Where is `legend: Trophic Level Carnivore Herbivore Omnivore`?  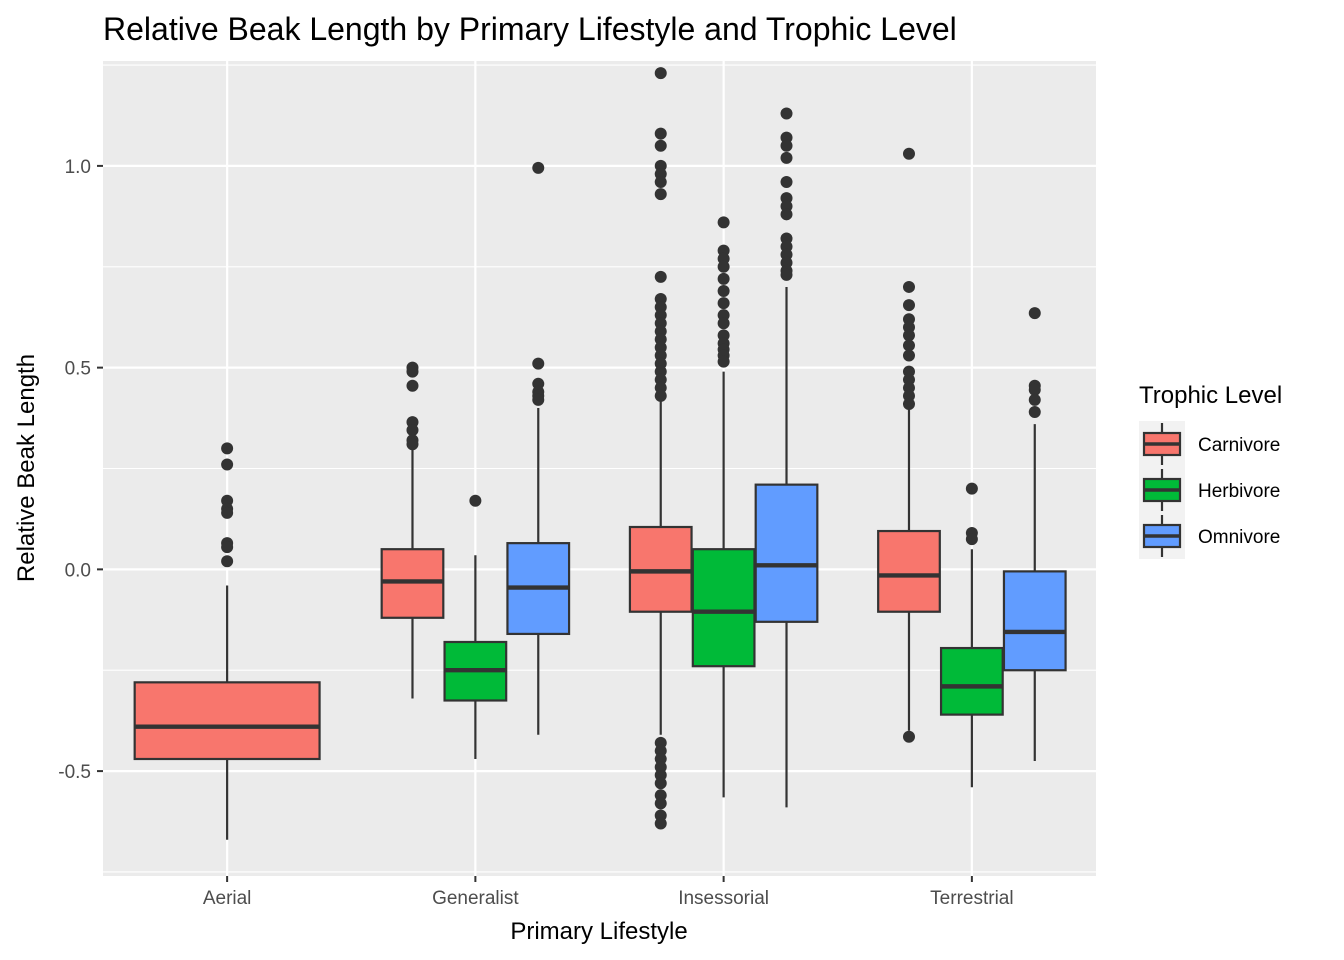 legend: Trophic Level Carnivore Herbivore Omnivore is located at coordinates (1210, 470).